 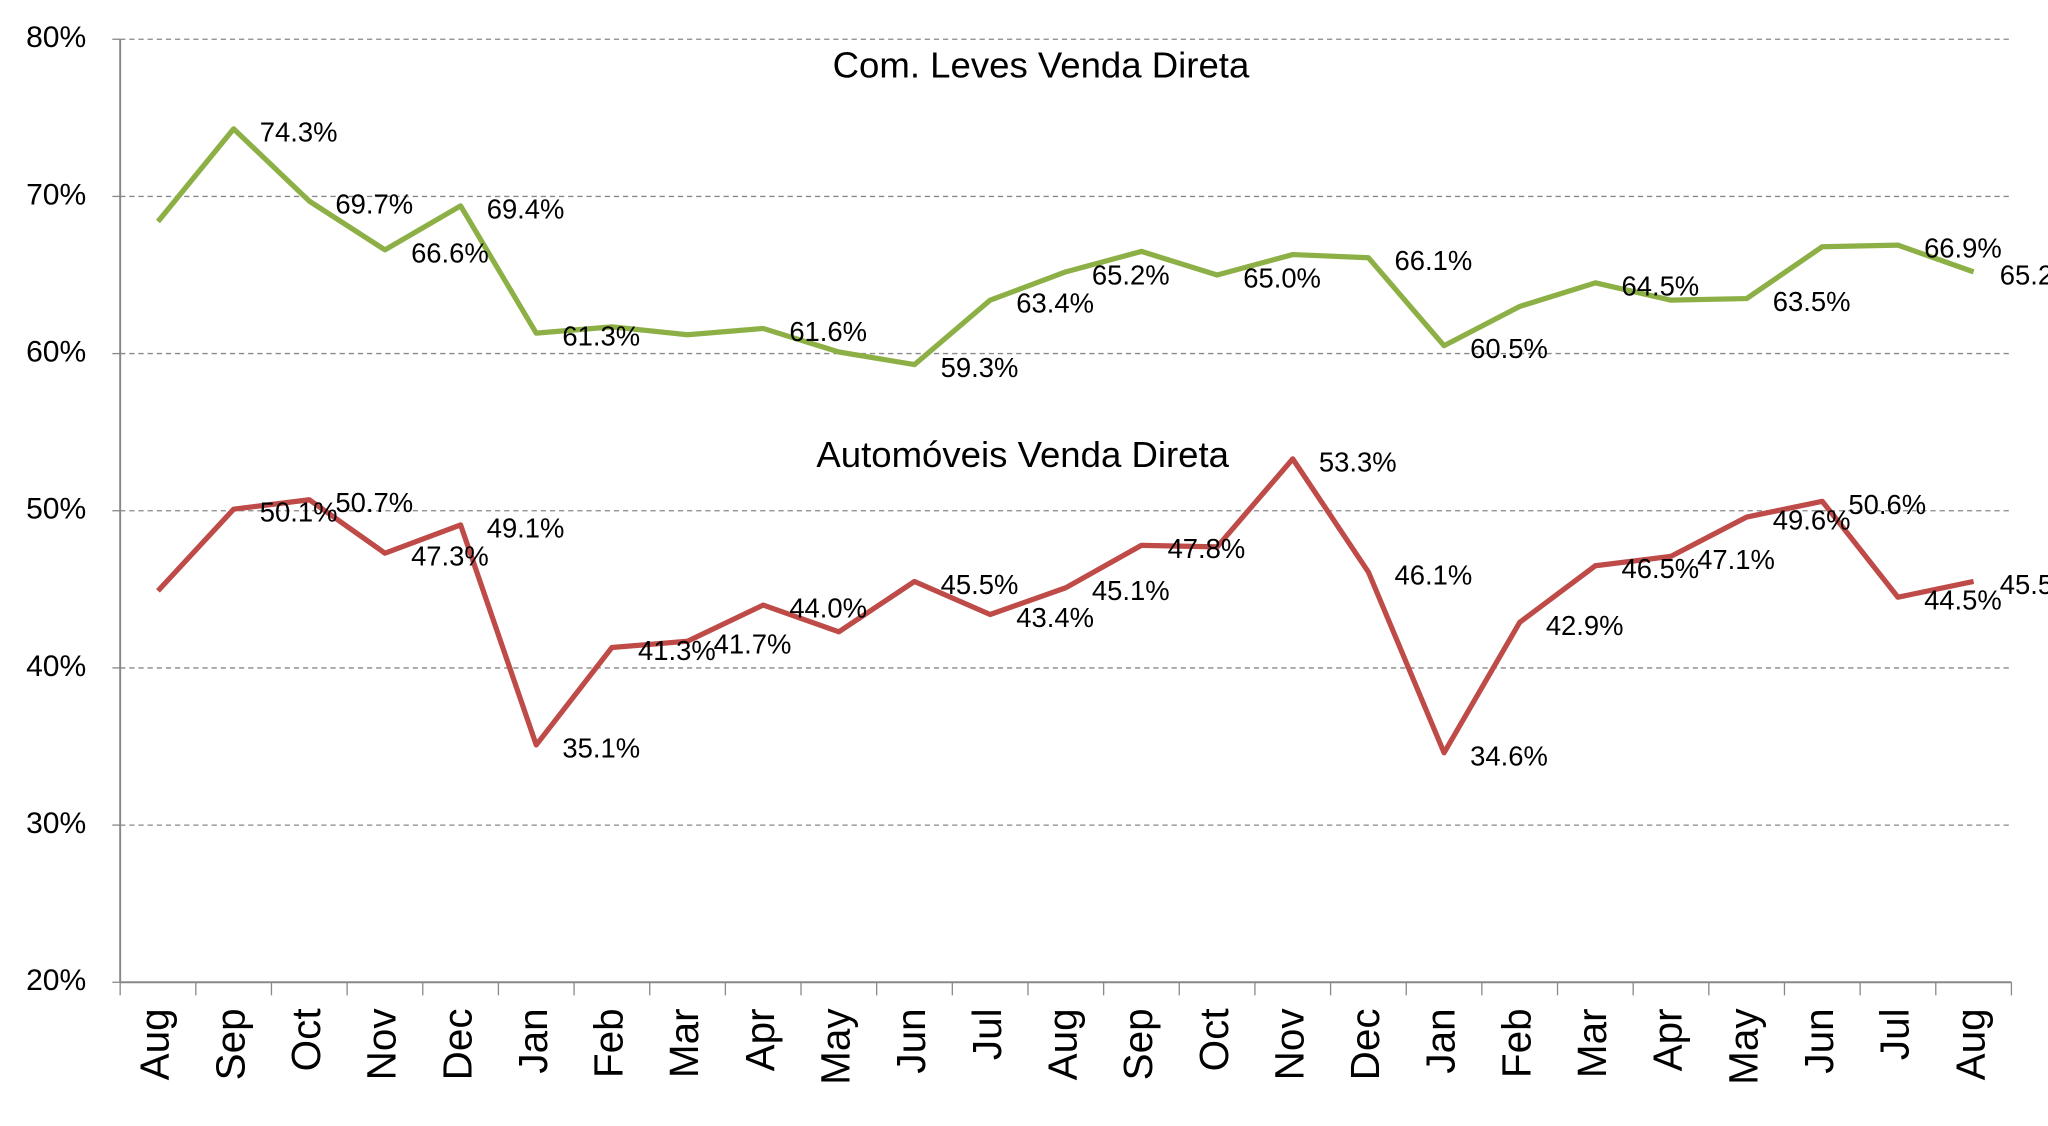 What do you see at coordinates (1022, 454) in the screenshot?
I see `series-label: Automóveis Venda Direta` at bounding box center [1022, 454].